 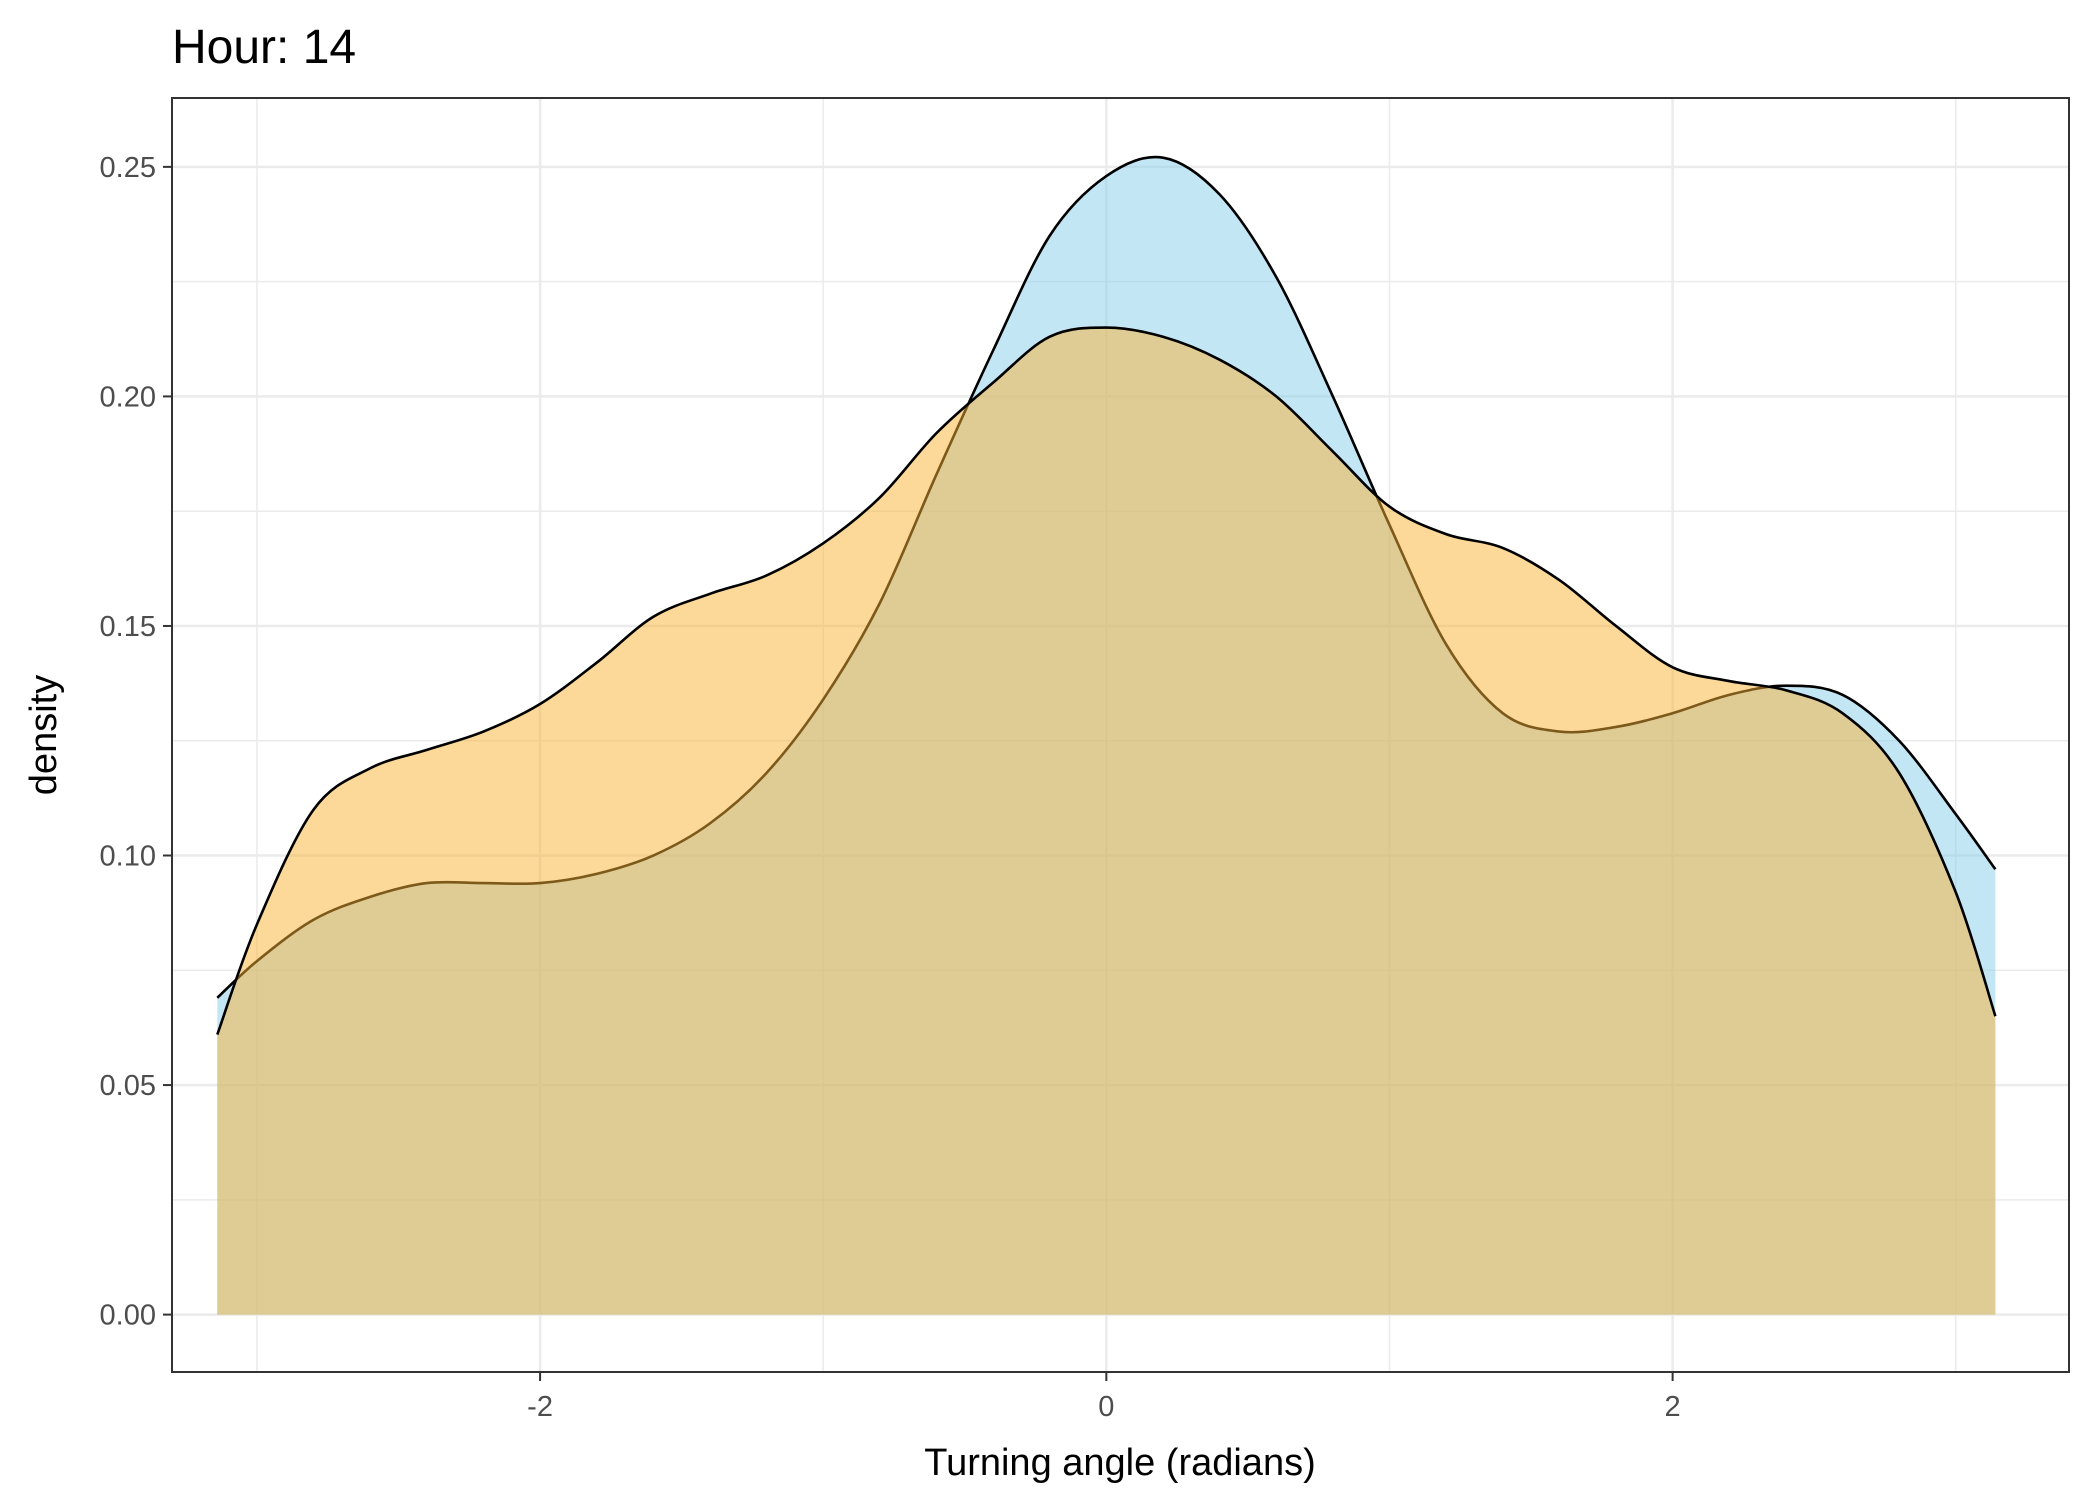 I want to click on y-tick-label: 0.25, so click(x=128, y=168).